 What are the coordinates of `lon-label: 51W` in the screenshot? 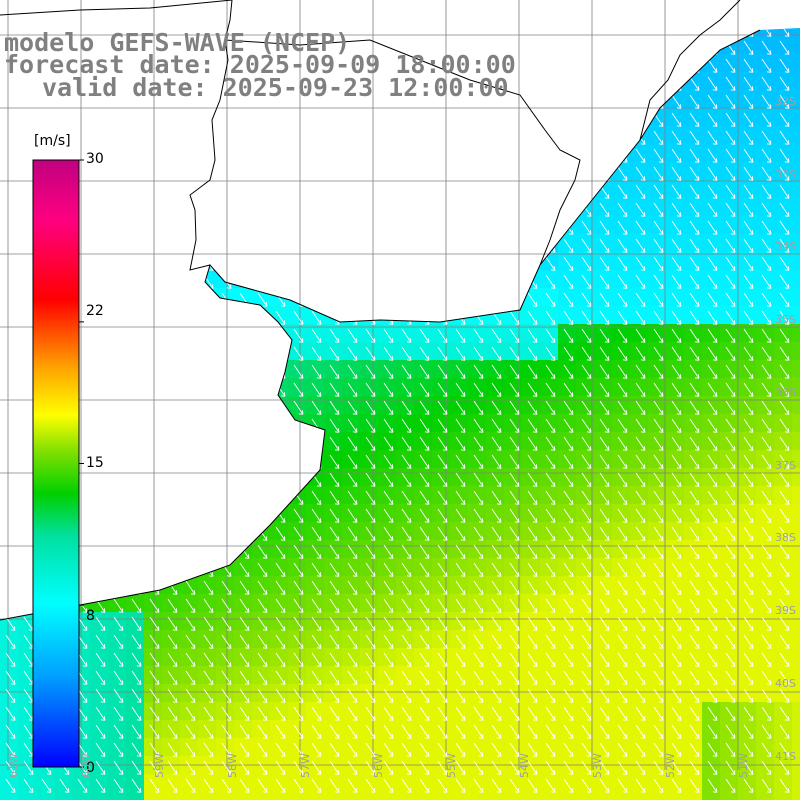 It's located at (743, 765).